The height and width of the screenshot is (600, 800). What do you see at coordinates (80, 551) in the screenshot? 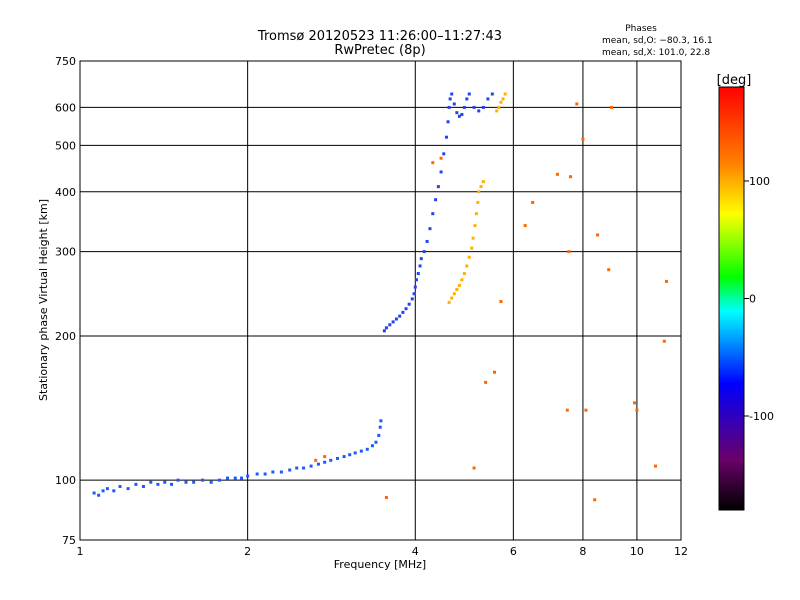
I see `x-tick-label: 1` at bounding box center [80, 551].